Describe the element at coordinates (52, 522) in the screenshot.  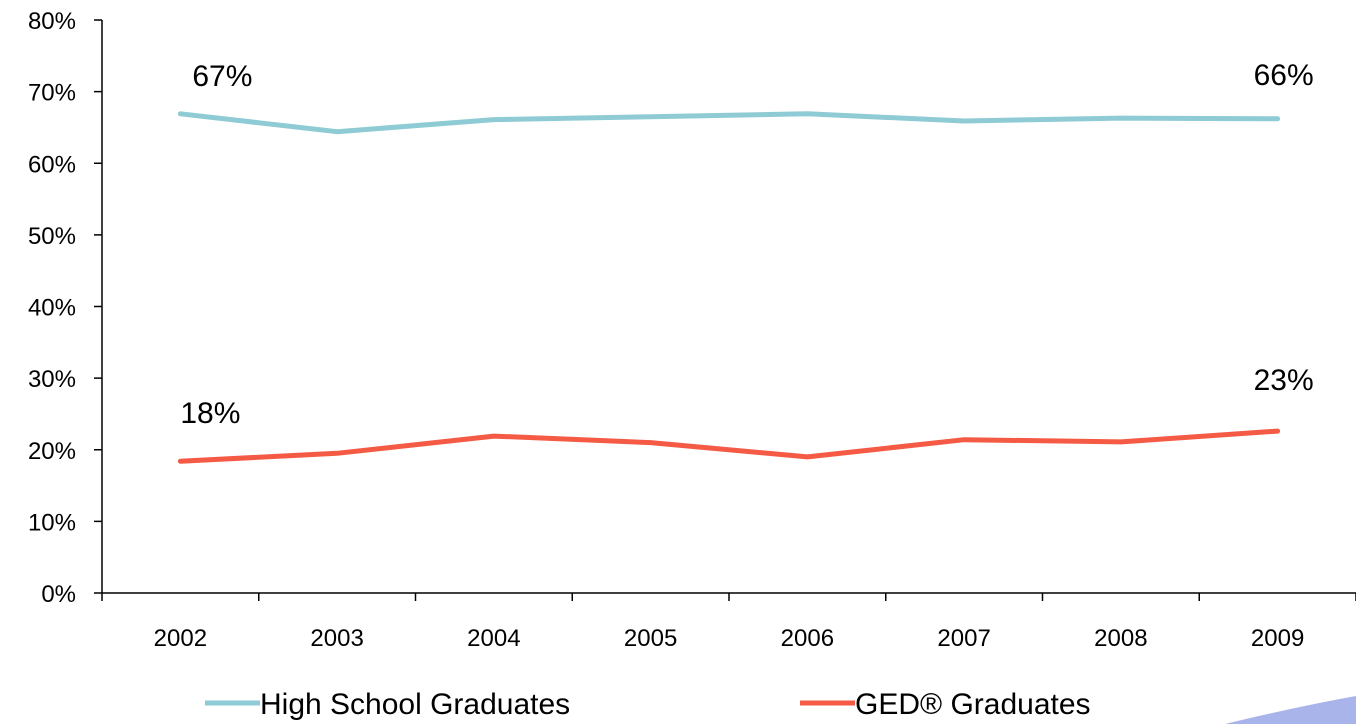
I see `y-tick-label: 10%` at that location.